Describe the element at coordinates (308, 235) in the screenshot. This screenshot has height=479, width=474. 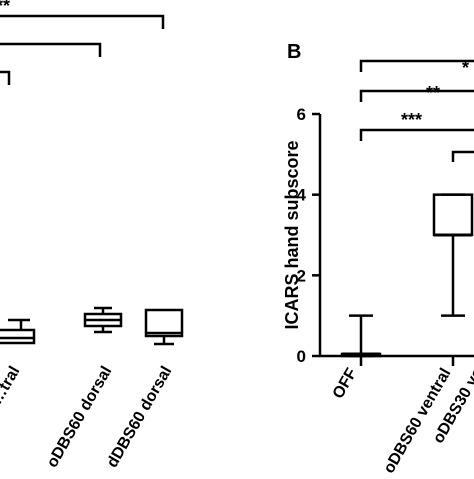
I see `y-ticks: 0 2 4 6` at that location.